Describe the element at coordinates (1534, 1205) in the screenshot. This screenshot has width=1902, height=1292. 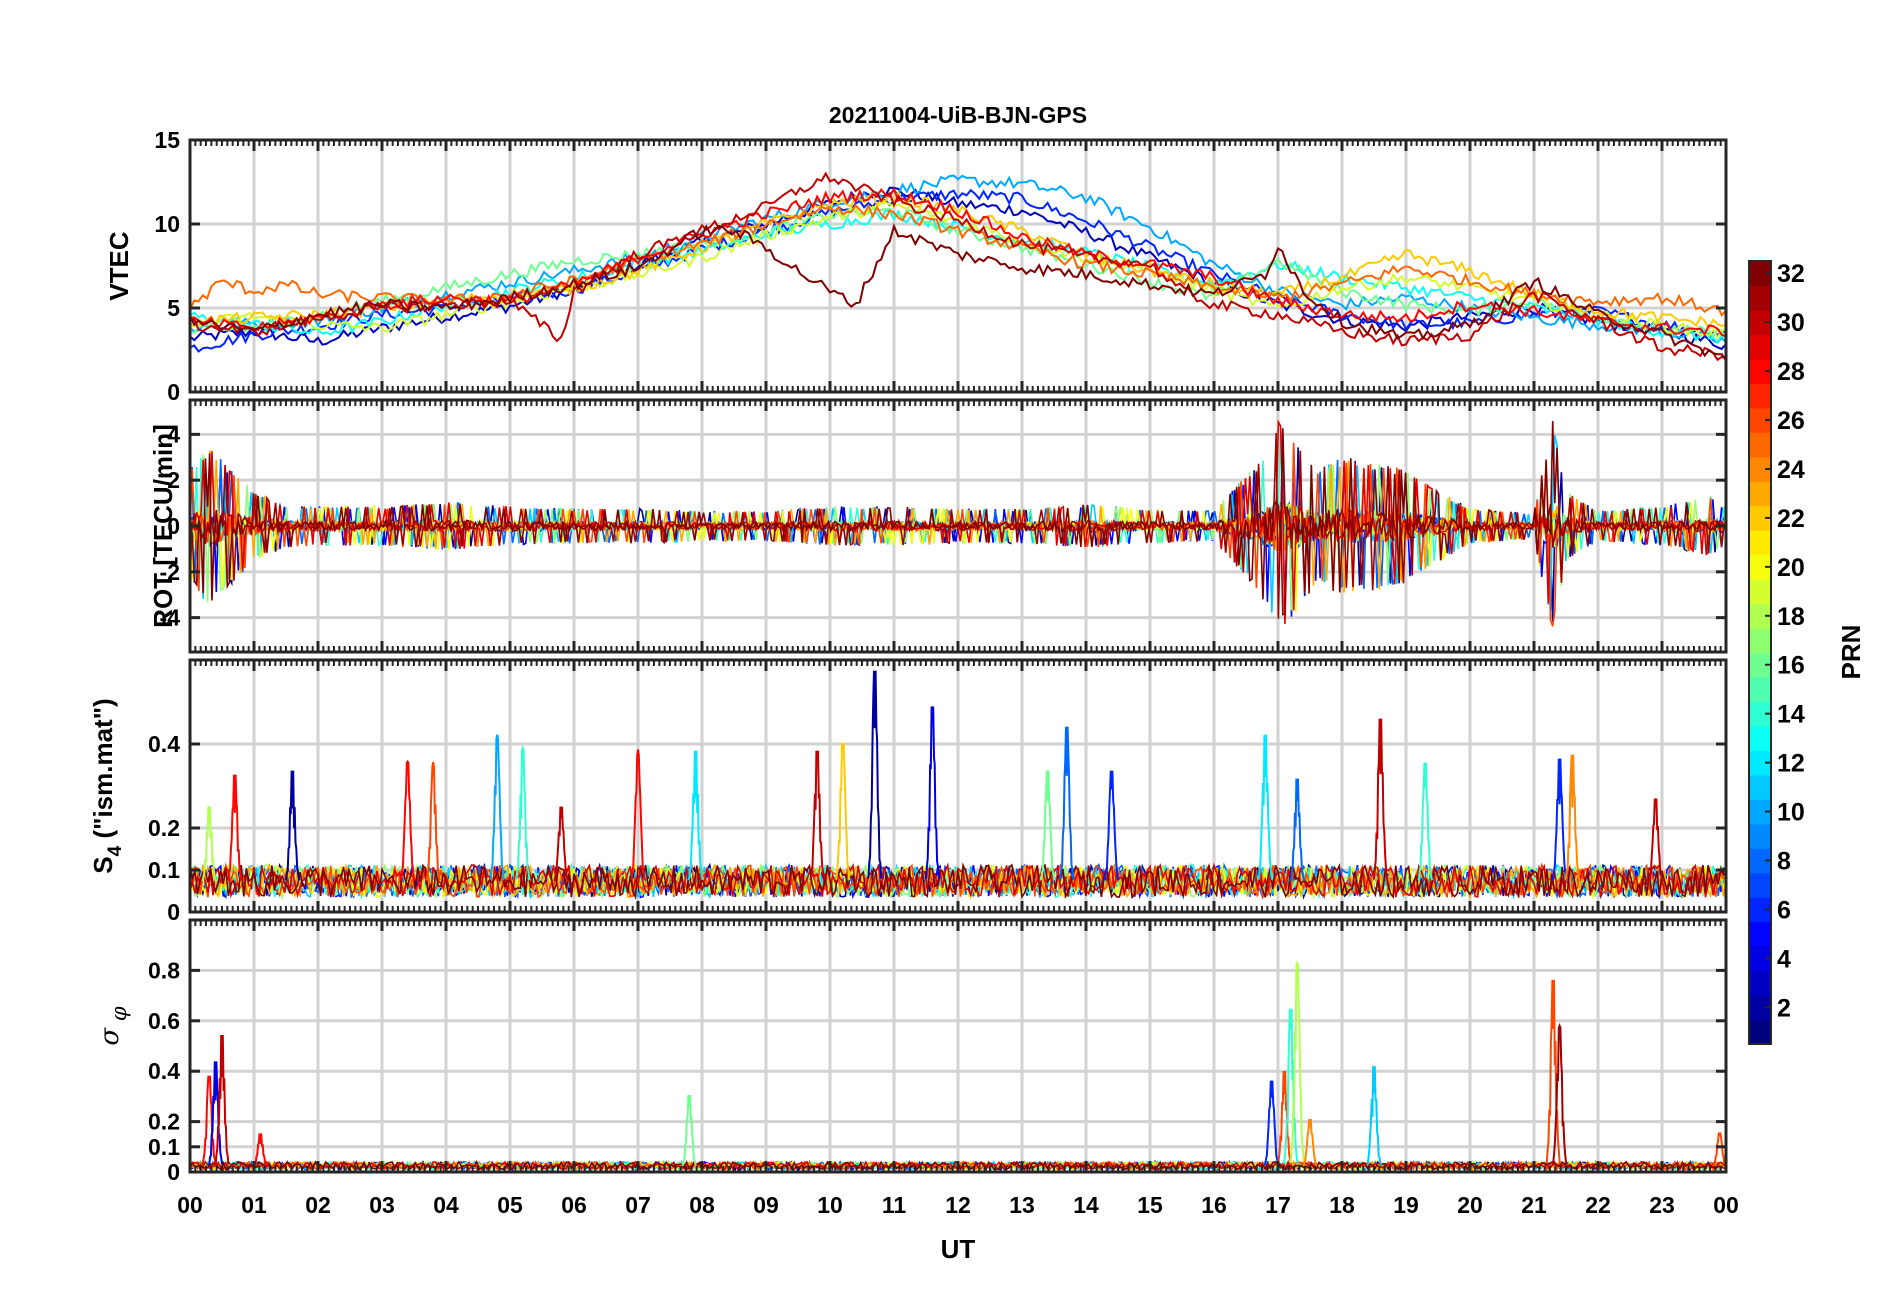
I see `x-tick-label: 21` at that location.